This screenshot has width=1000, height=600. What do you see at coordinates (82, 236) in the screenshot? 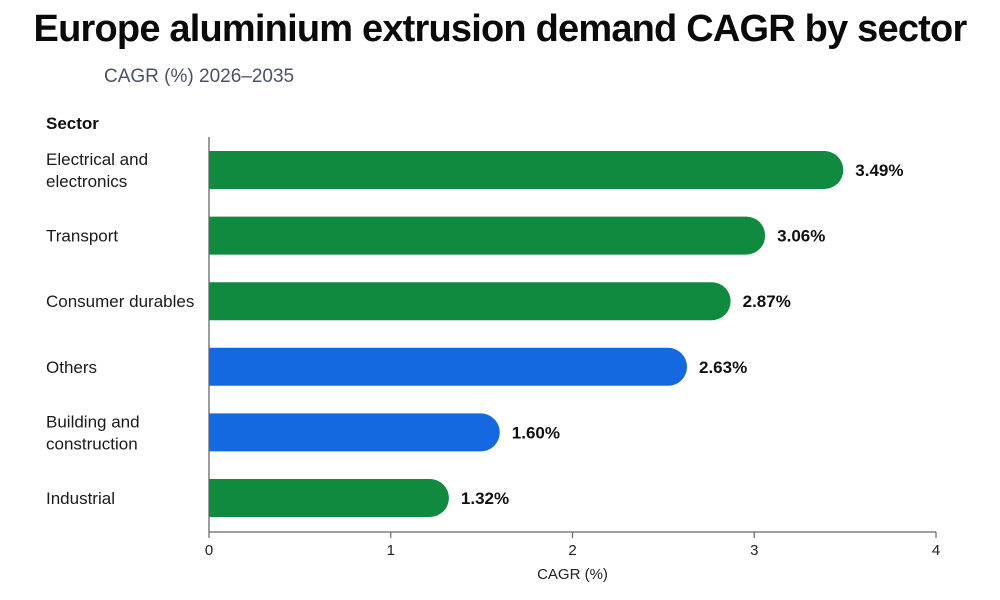
I see `category-label: Transport` at bounding box center [82, 236].